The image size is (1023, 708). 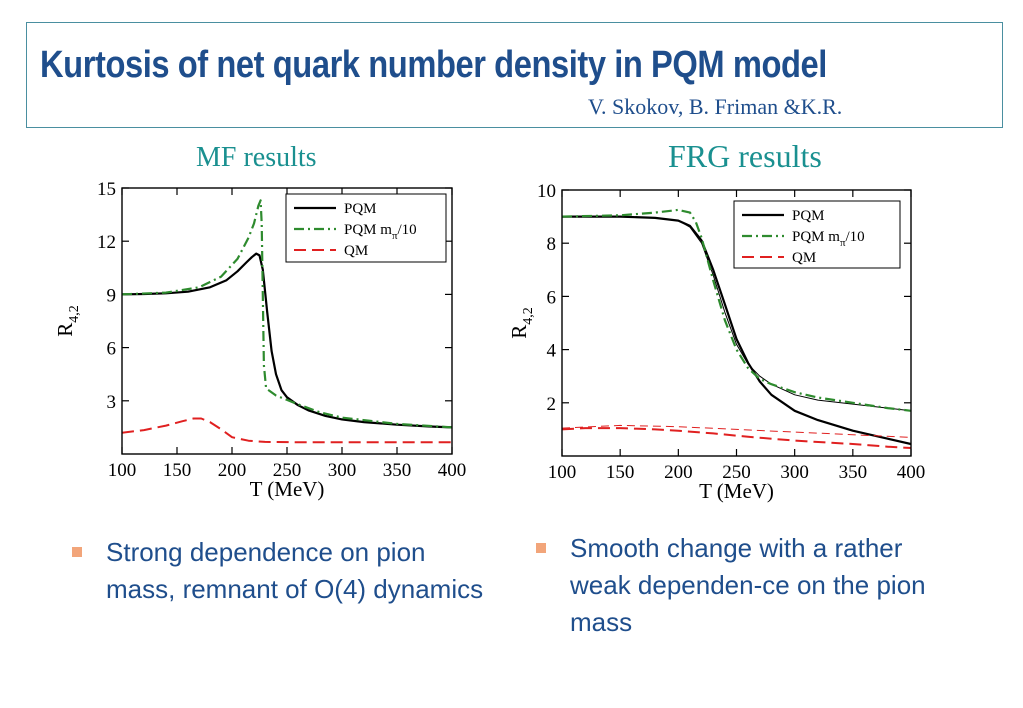 I want to click on series-line-pqm-mpi10, so click(x=287, y=314).